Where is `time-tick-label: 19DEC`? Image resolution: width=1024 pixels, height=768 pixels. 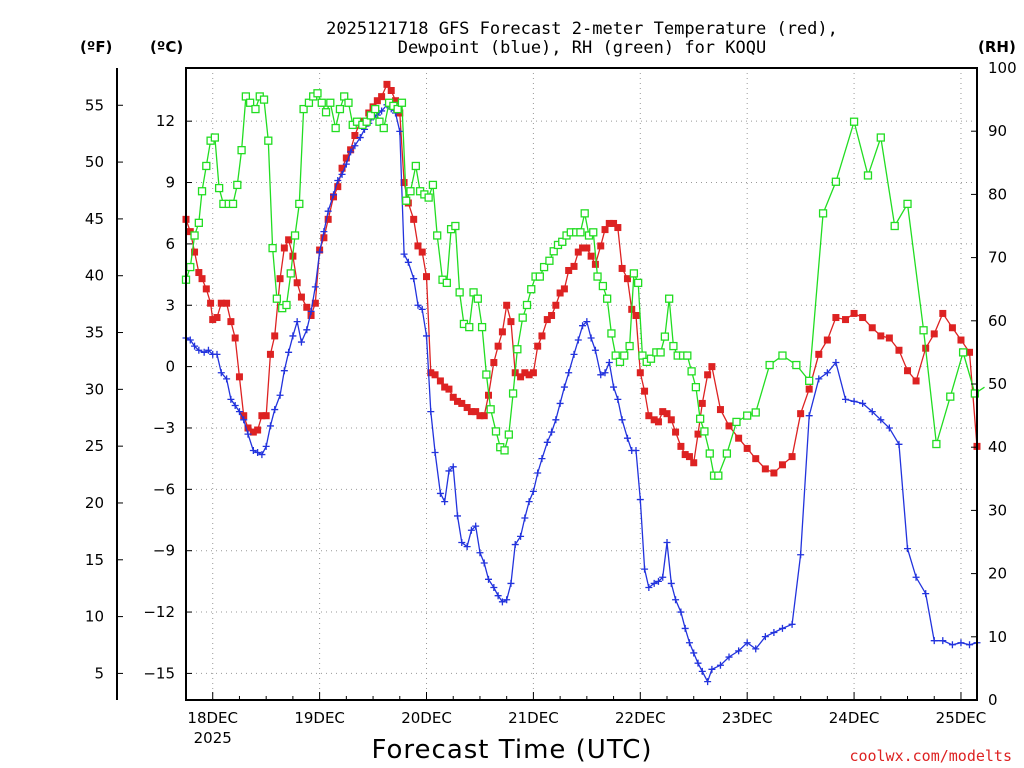 time-tick-label: 19DEC is located at coordinates (319, 718).